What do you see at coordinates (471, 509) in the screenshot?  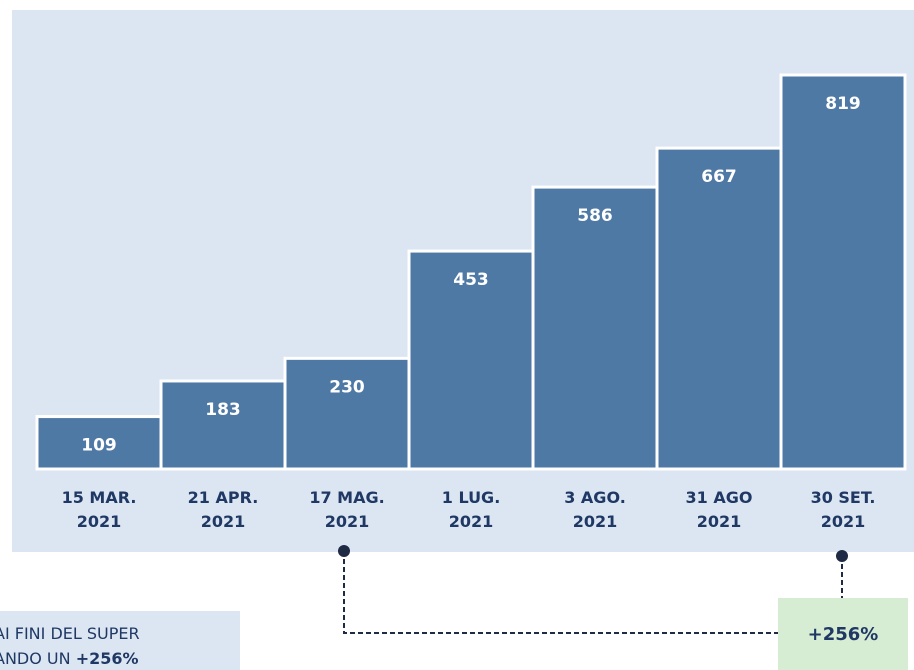 I see `x-tick-label: 1 LUG. 2021` at bounding box center [471, 509].